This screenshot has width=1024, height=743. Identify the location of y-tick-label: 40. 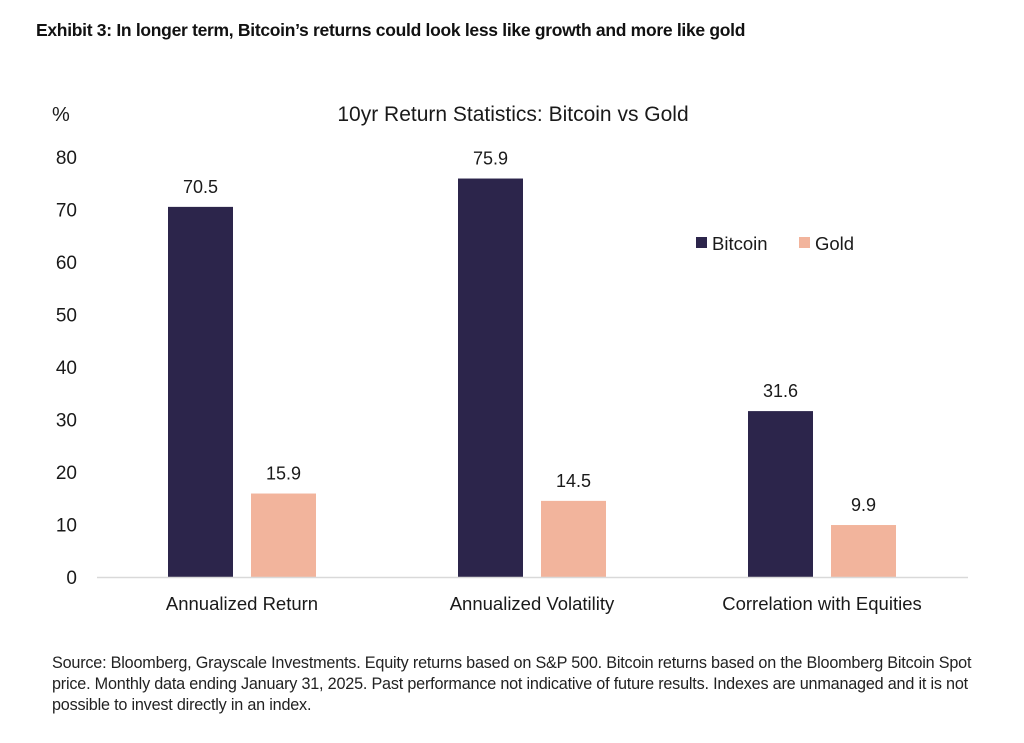
(66, 368).